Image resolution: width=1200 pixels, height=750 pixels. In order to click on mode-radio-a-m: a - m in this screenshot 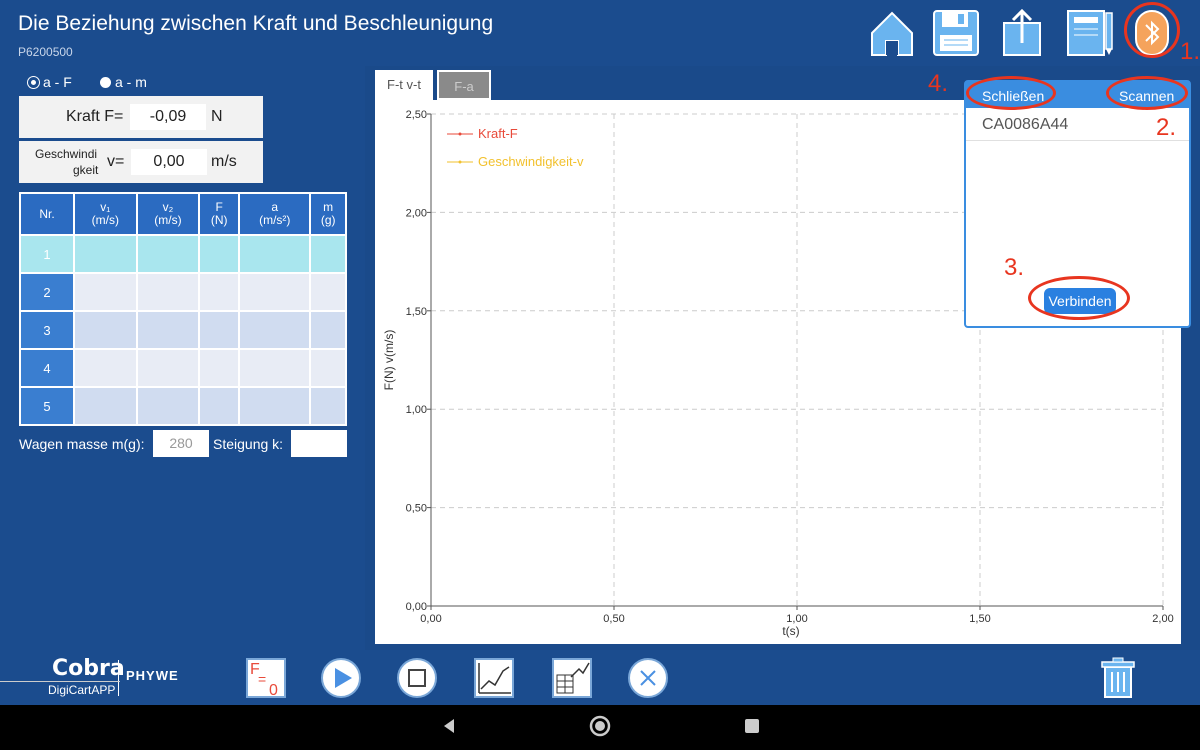, I will do `click(123, 82)`.